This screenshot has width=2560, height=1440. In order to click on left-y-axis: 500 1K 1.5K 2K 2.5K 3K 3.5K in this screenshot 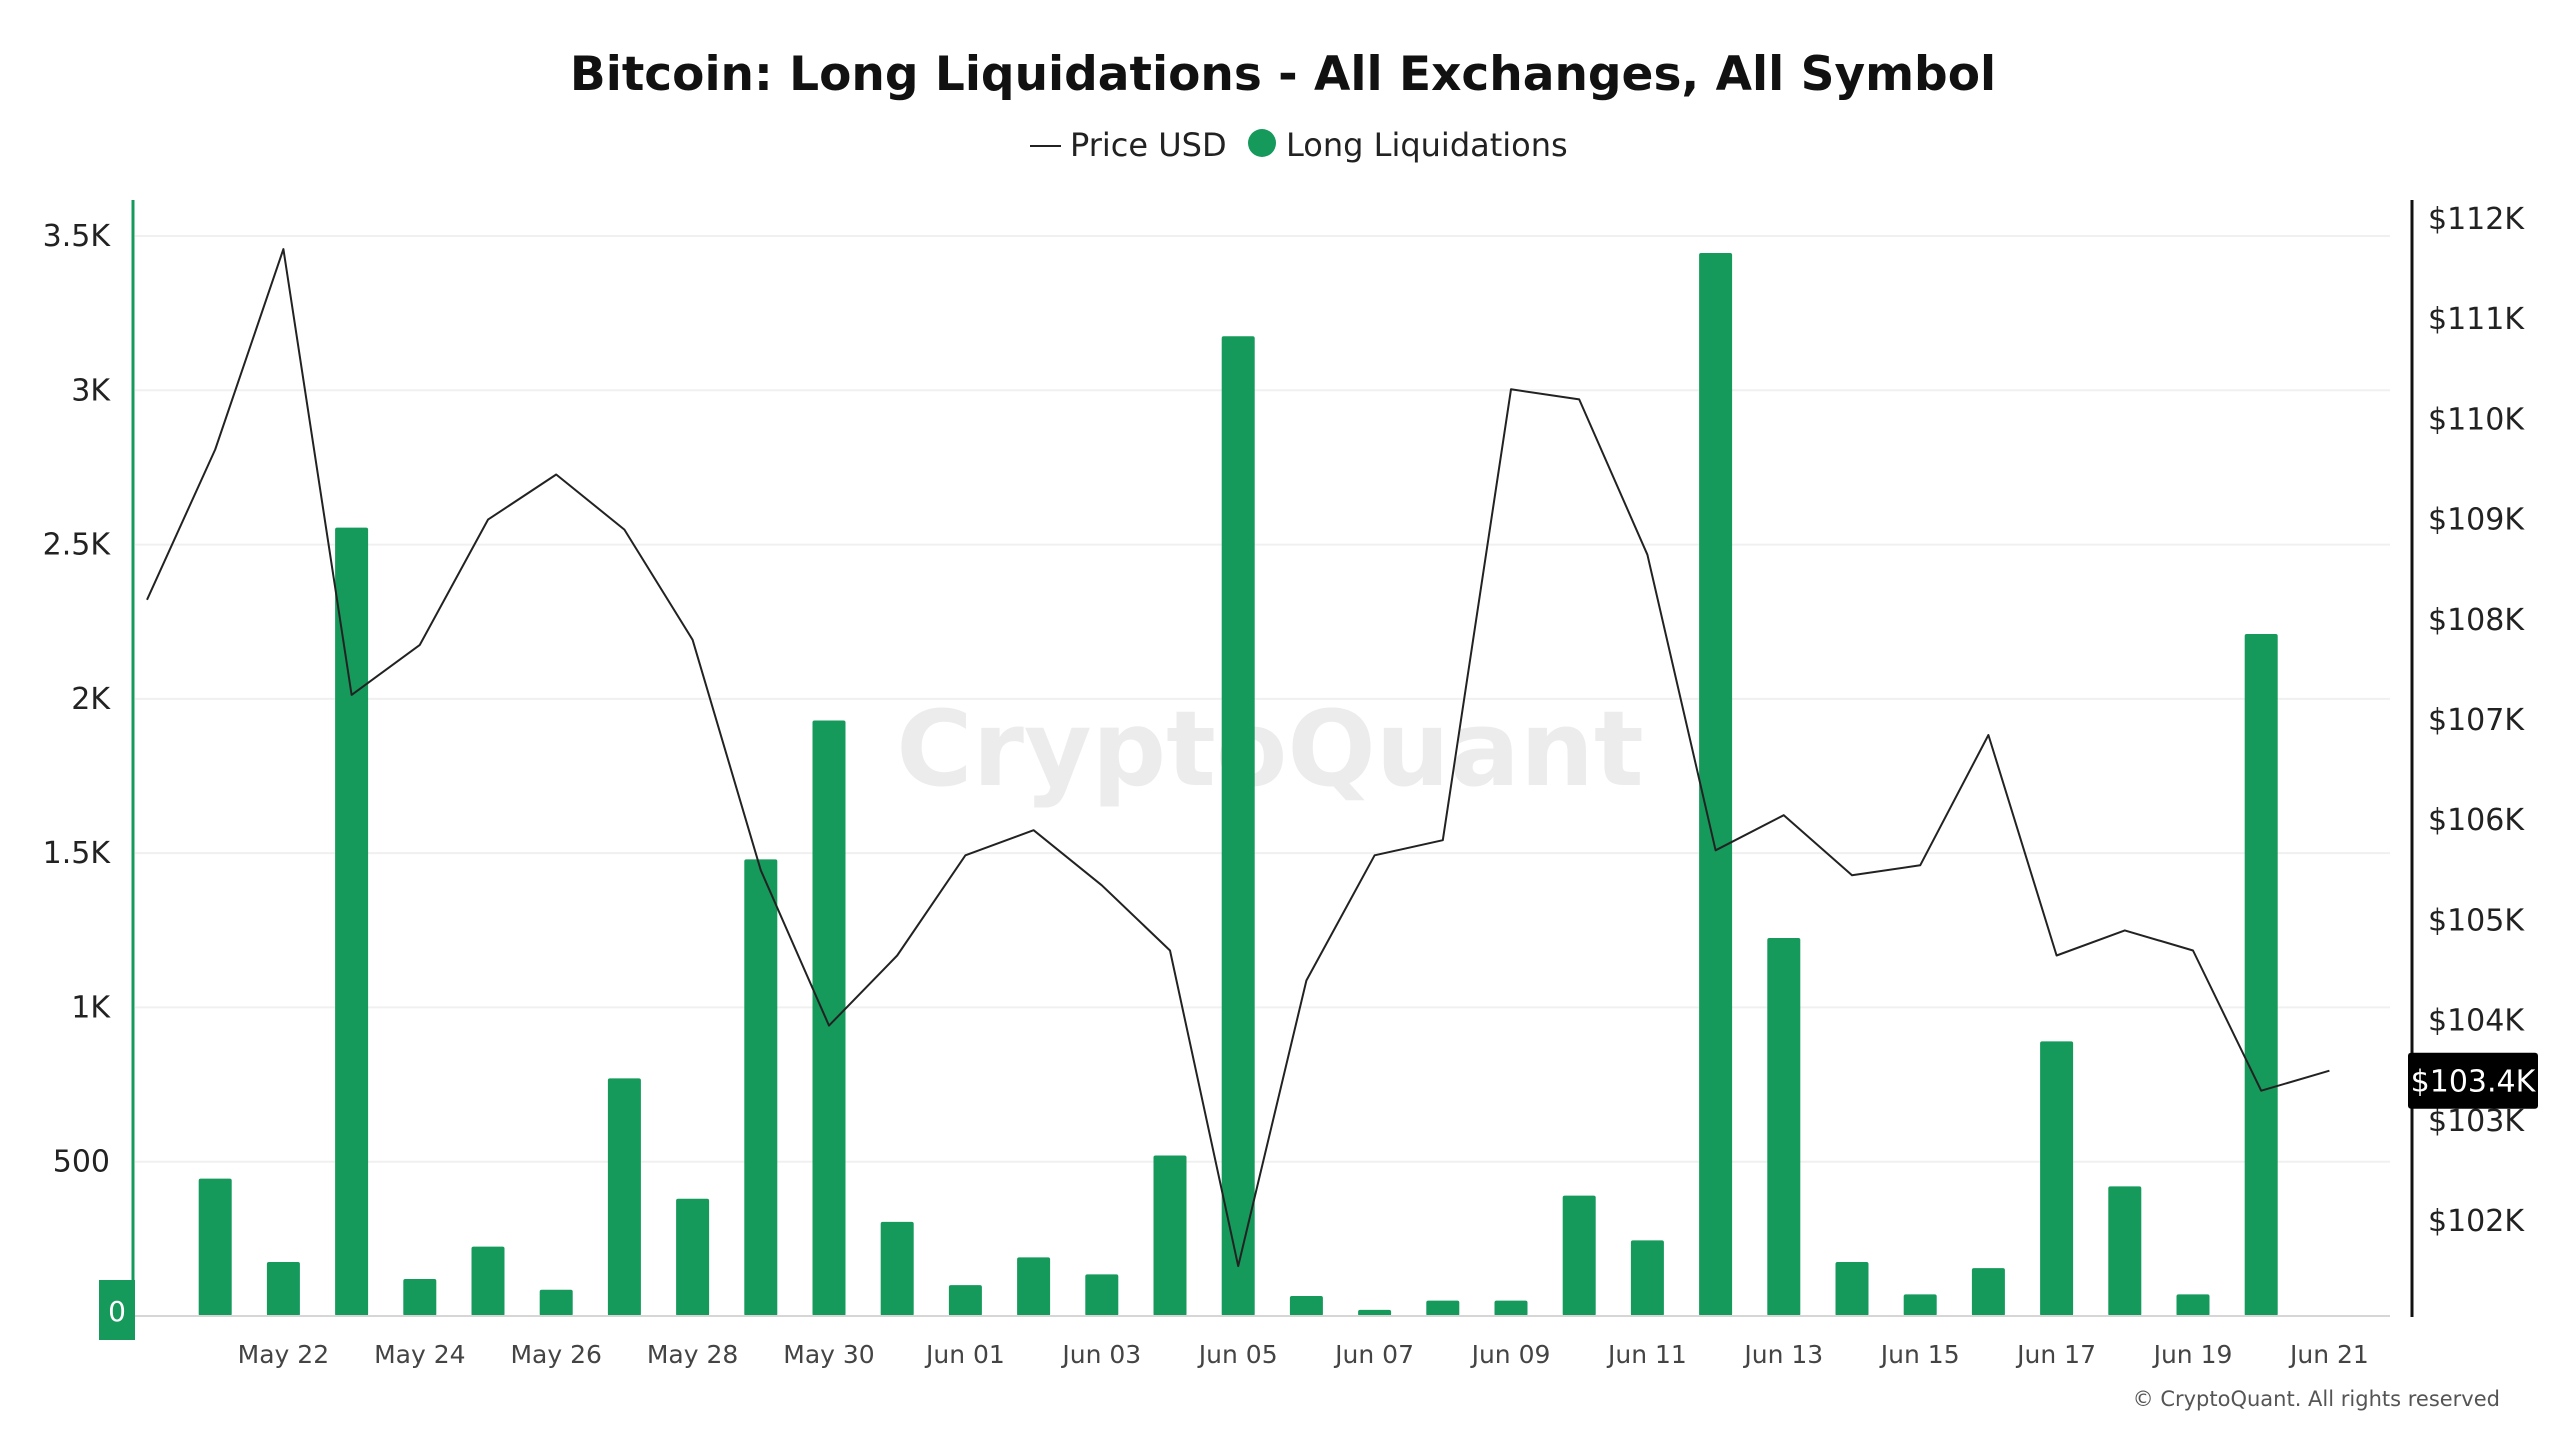, I will do `click(77, 699)`.